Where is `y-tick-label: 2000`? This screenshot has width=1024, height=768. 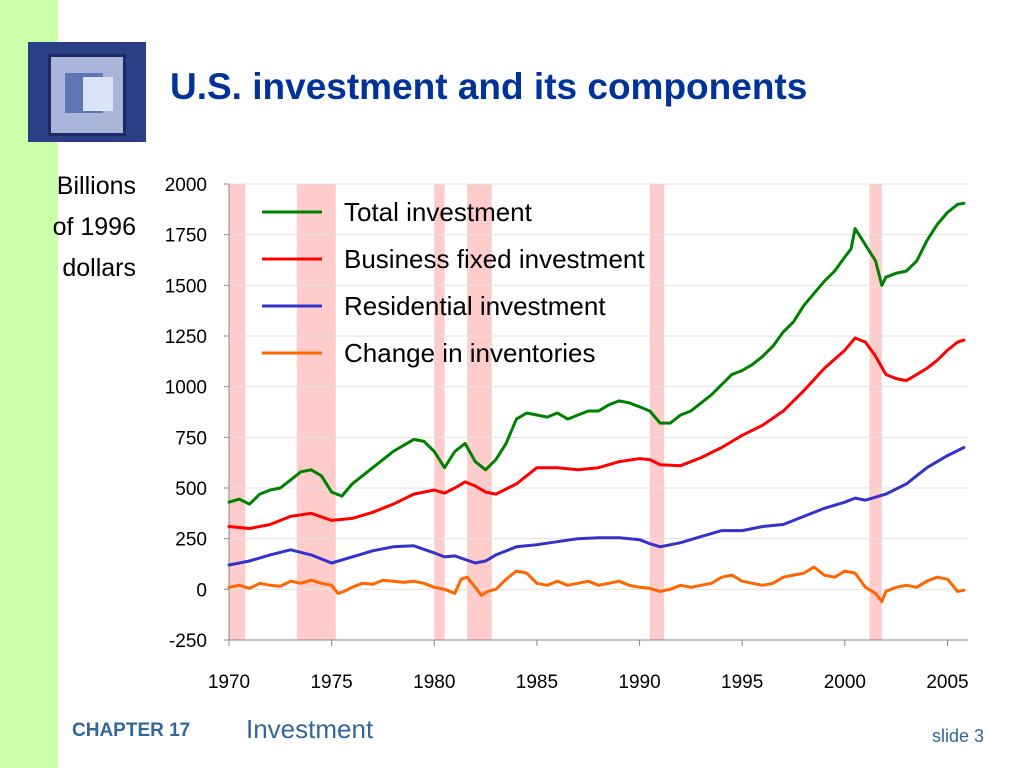 y-tick-label: 2000 is located at coordinates (186, 185).